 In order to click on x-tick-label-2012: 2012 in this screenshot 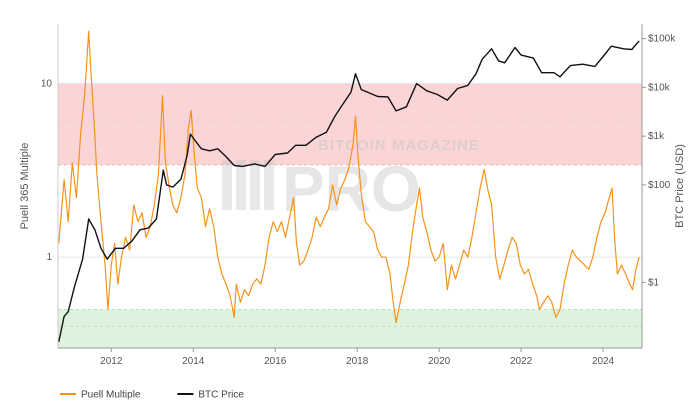, I will do `click(111, 361)`.